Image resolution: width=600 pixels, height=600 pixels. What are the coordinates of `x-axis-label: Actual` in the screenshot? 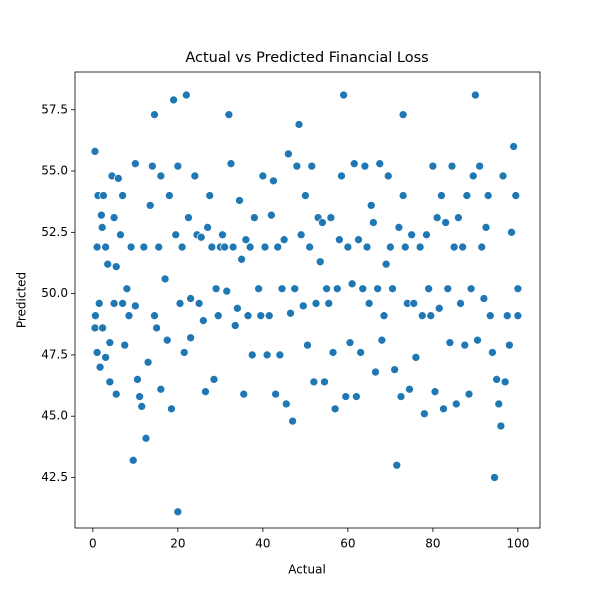 It's located at (307, 570).